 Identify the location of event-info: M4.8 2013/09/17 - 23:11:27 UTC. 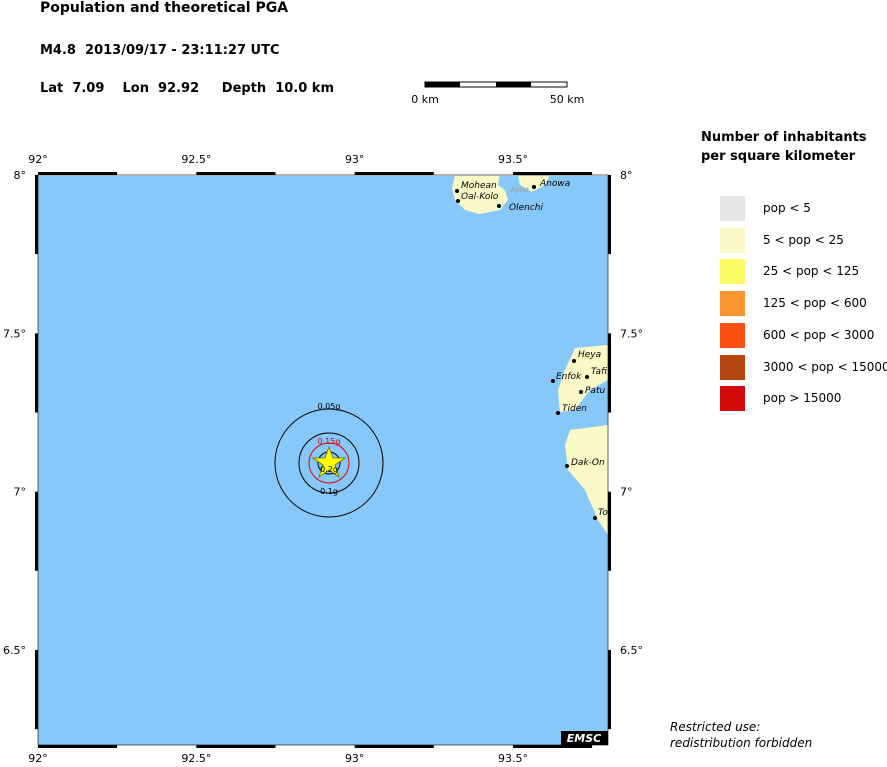
(160, 50).